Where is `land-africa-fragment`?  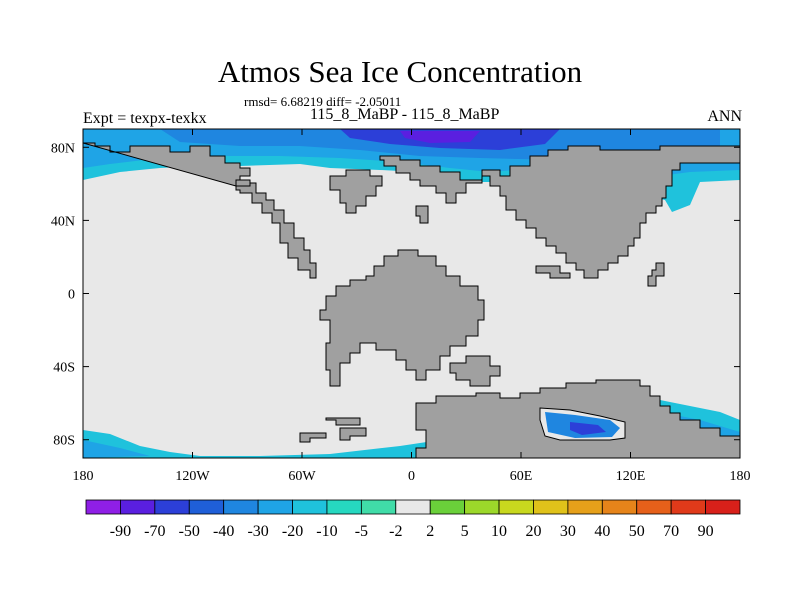
land-africa-fragment is located at coordinates (475, 371).